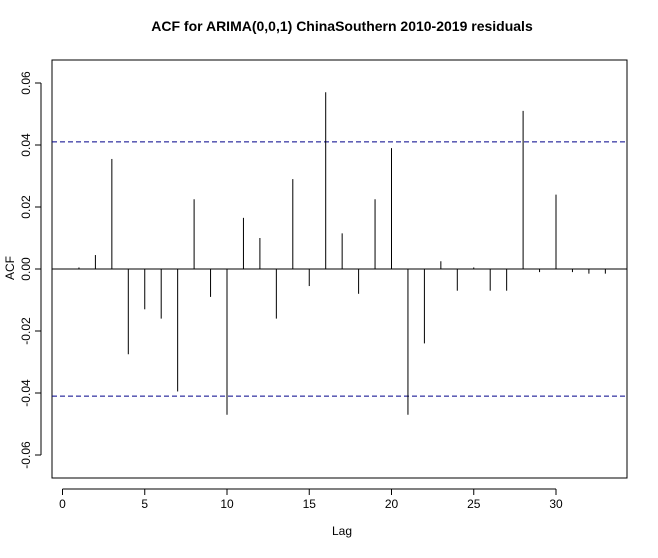  What do you see at coordinates (474, 504) in the screenshot?
I see `x-tick-label: 25` at bounding box center [474, 504].